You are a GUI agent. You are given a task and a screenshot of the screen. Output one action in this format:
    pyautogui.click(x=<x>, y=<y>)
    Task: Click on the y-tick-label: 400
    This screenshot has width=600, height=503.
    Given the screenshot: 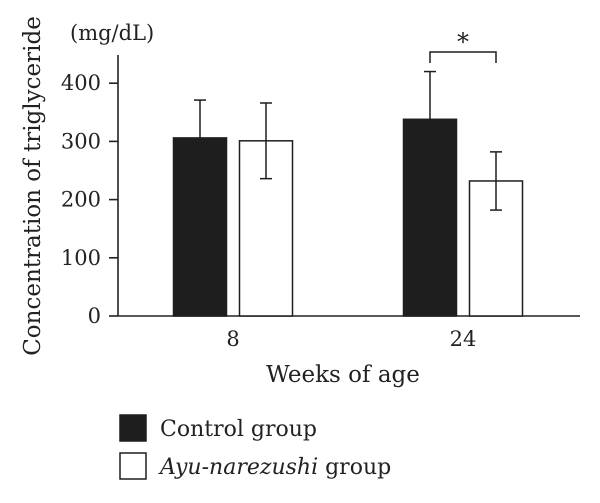 What is the action you would take?
    pyautogui.click(x=81, y=83)
    